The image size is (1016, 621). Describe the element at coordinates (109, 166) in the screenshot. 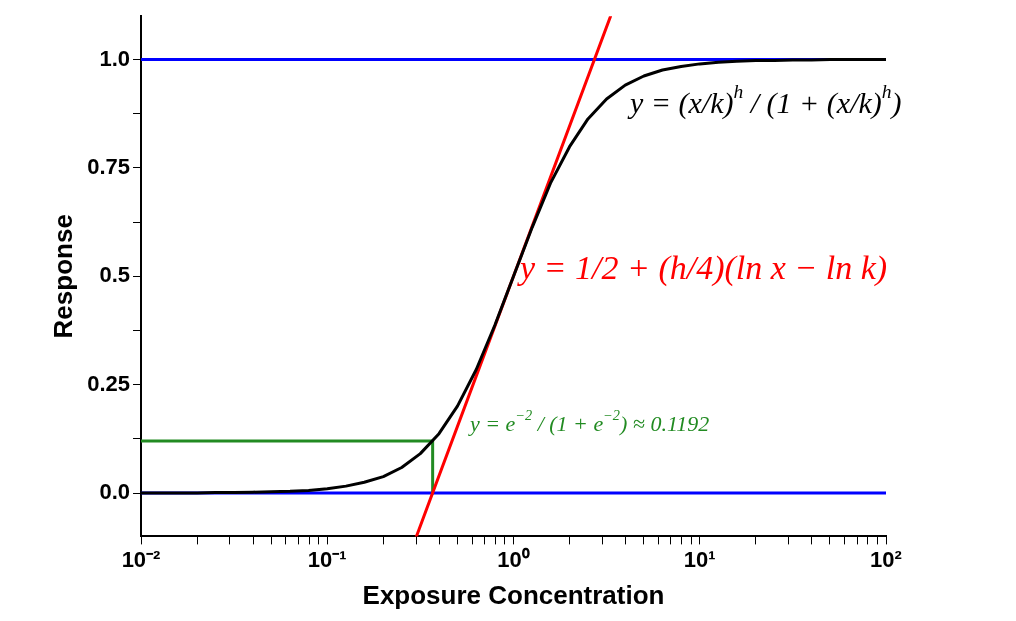

I see `y-tick-label: 0.75` at that location.